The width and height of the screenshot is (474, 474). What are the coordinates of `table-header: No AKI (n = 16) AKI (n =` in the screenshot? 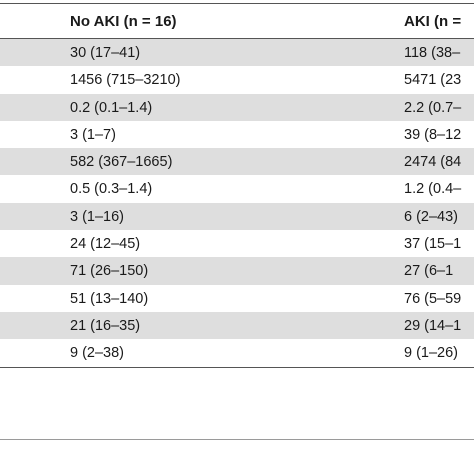 It's located at (237, 21).